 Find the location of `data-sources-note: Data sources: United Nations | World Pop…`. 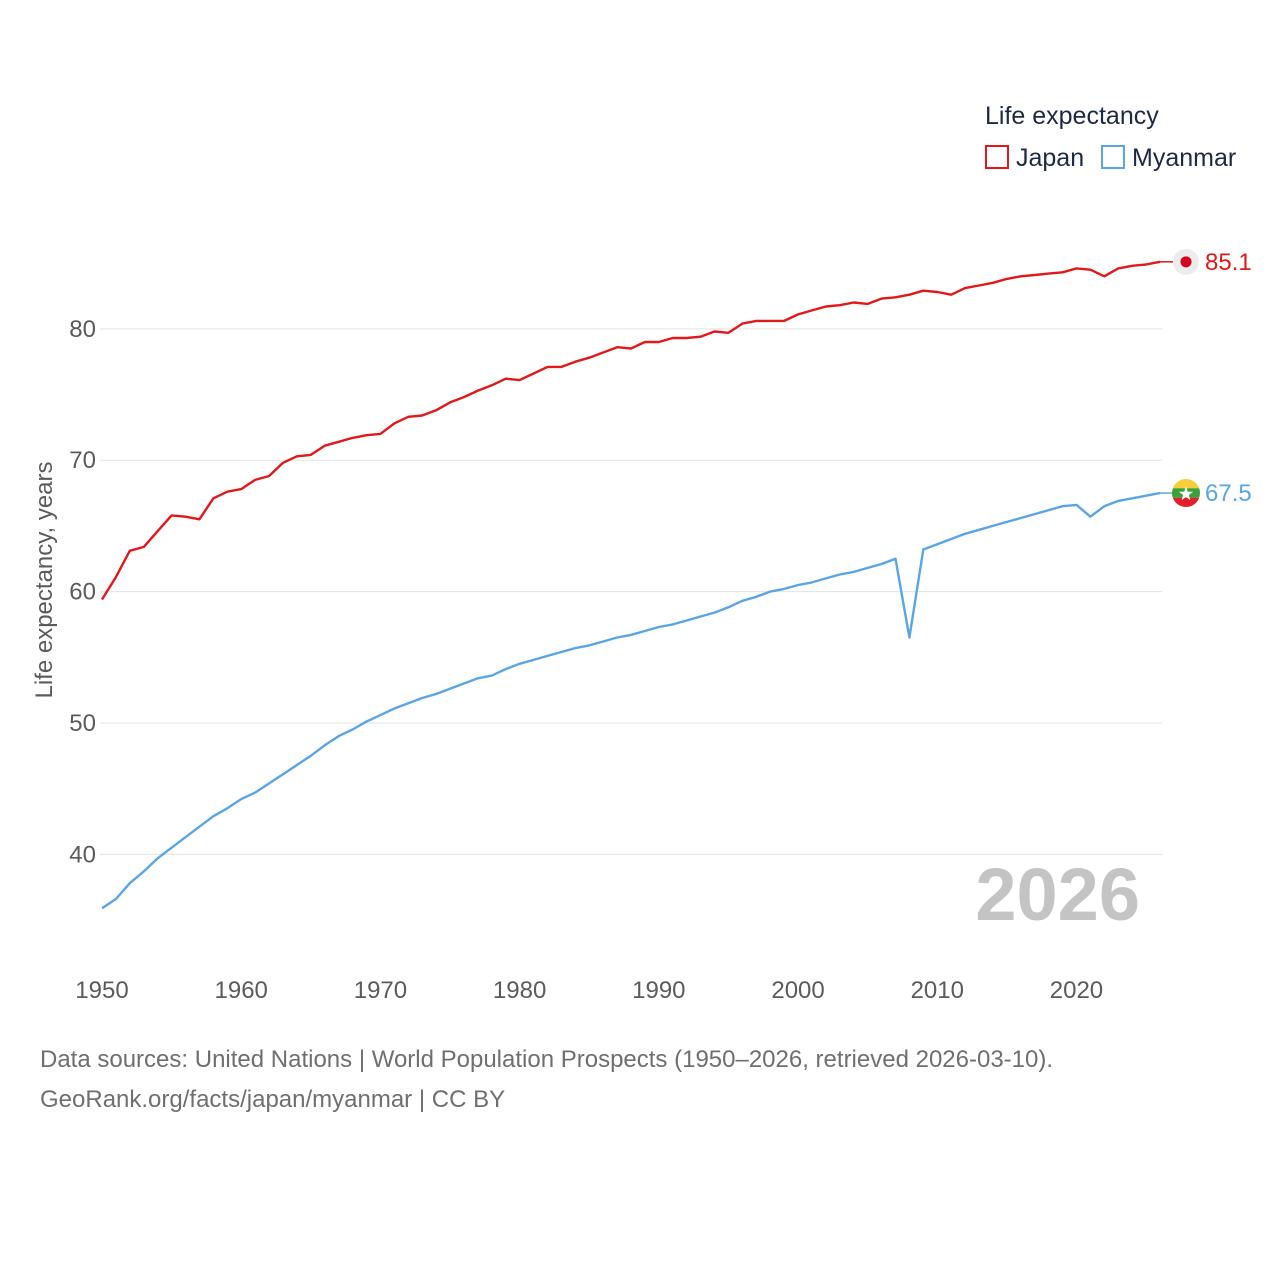

data-sources-note: Data sources: United Nations | World Pop… is located at coordinates (547, 1059).